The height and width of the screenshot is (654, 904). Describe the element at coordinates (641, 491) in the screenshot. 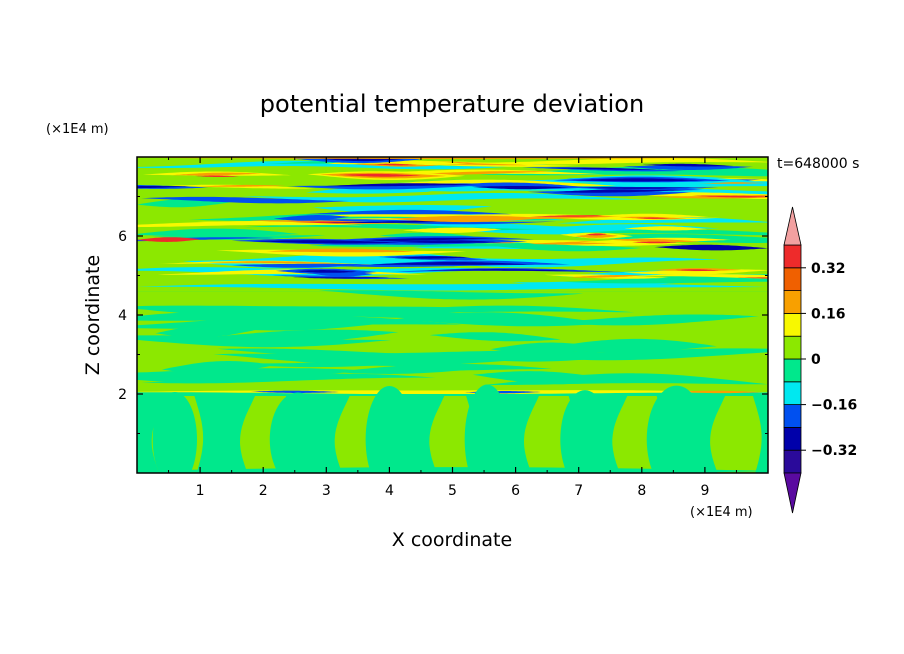

I see `x-tick-label: 8` at that location.